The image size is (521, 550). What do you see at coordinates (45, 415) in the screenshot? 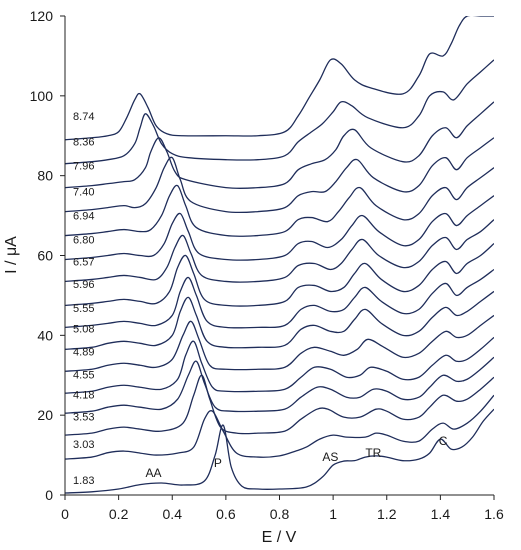
I see `y-tick-label: 20` at bounding box center [45, 415].